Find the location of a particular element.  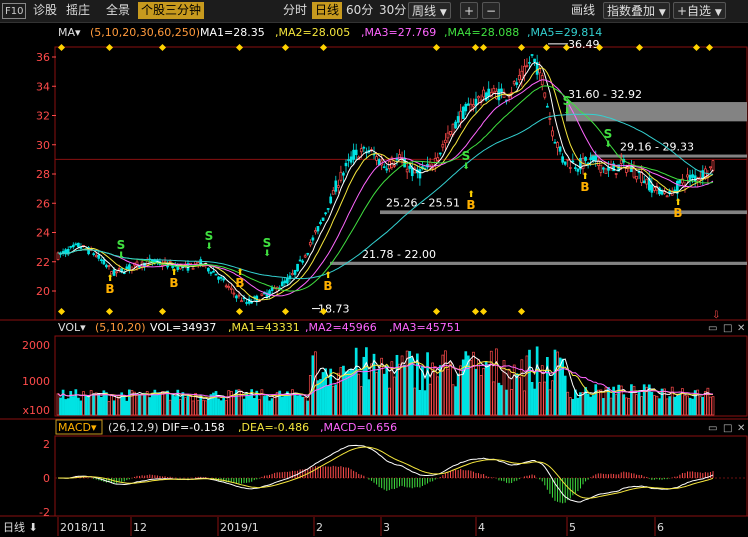

vol-label: VOL▾ is located at coordinates (72, 327).